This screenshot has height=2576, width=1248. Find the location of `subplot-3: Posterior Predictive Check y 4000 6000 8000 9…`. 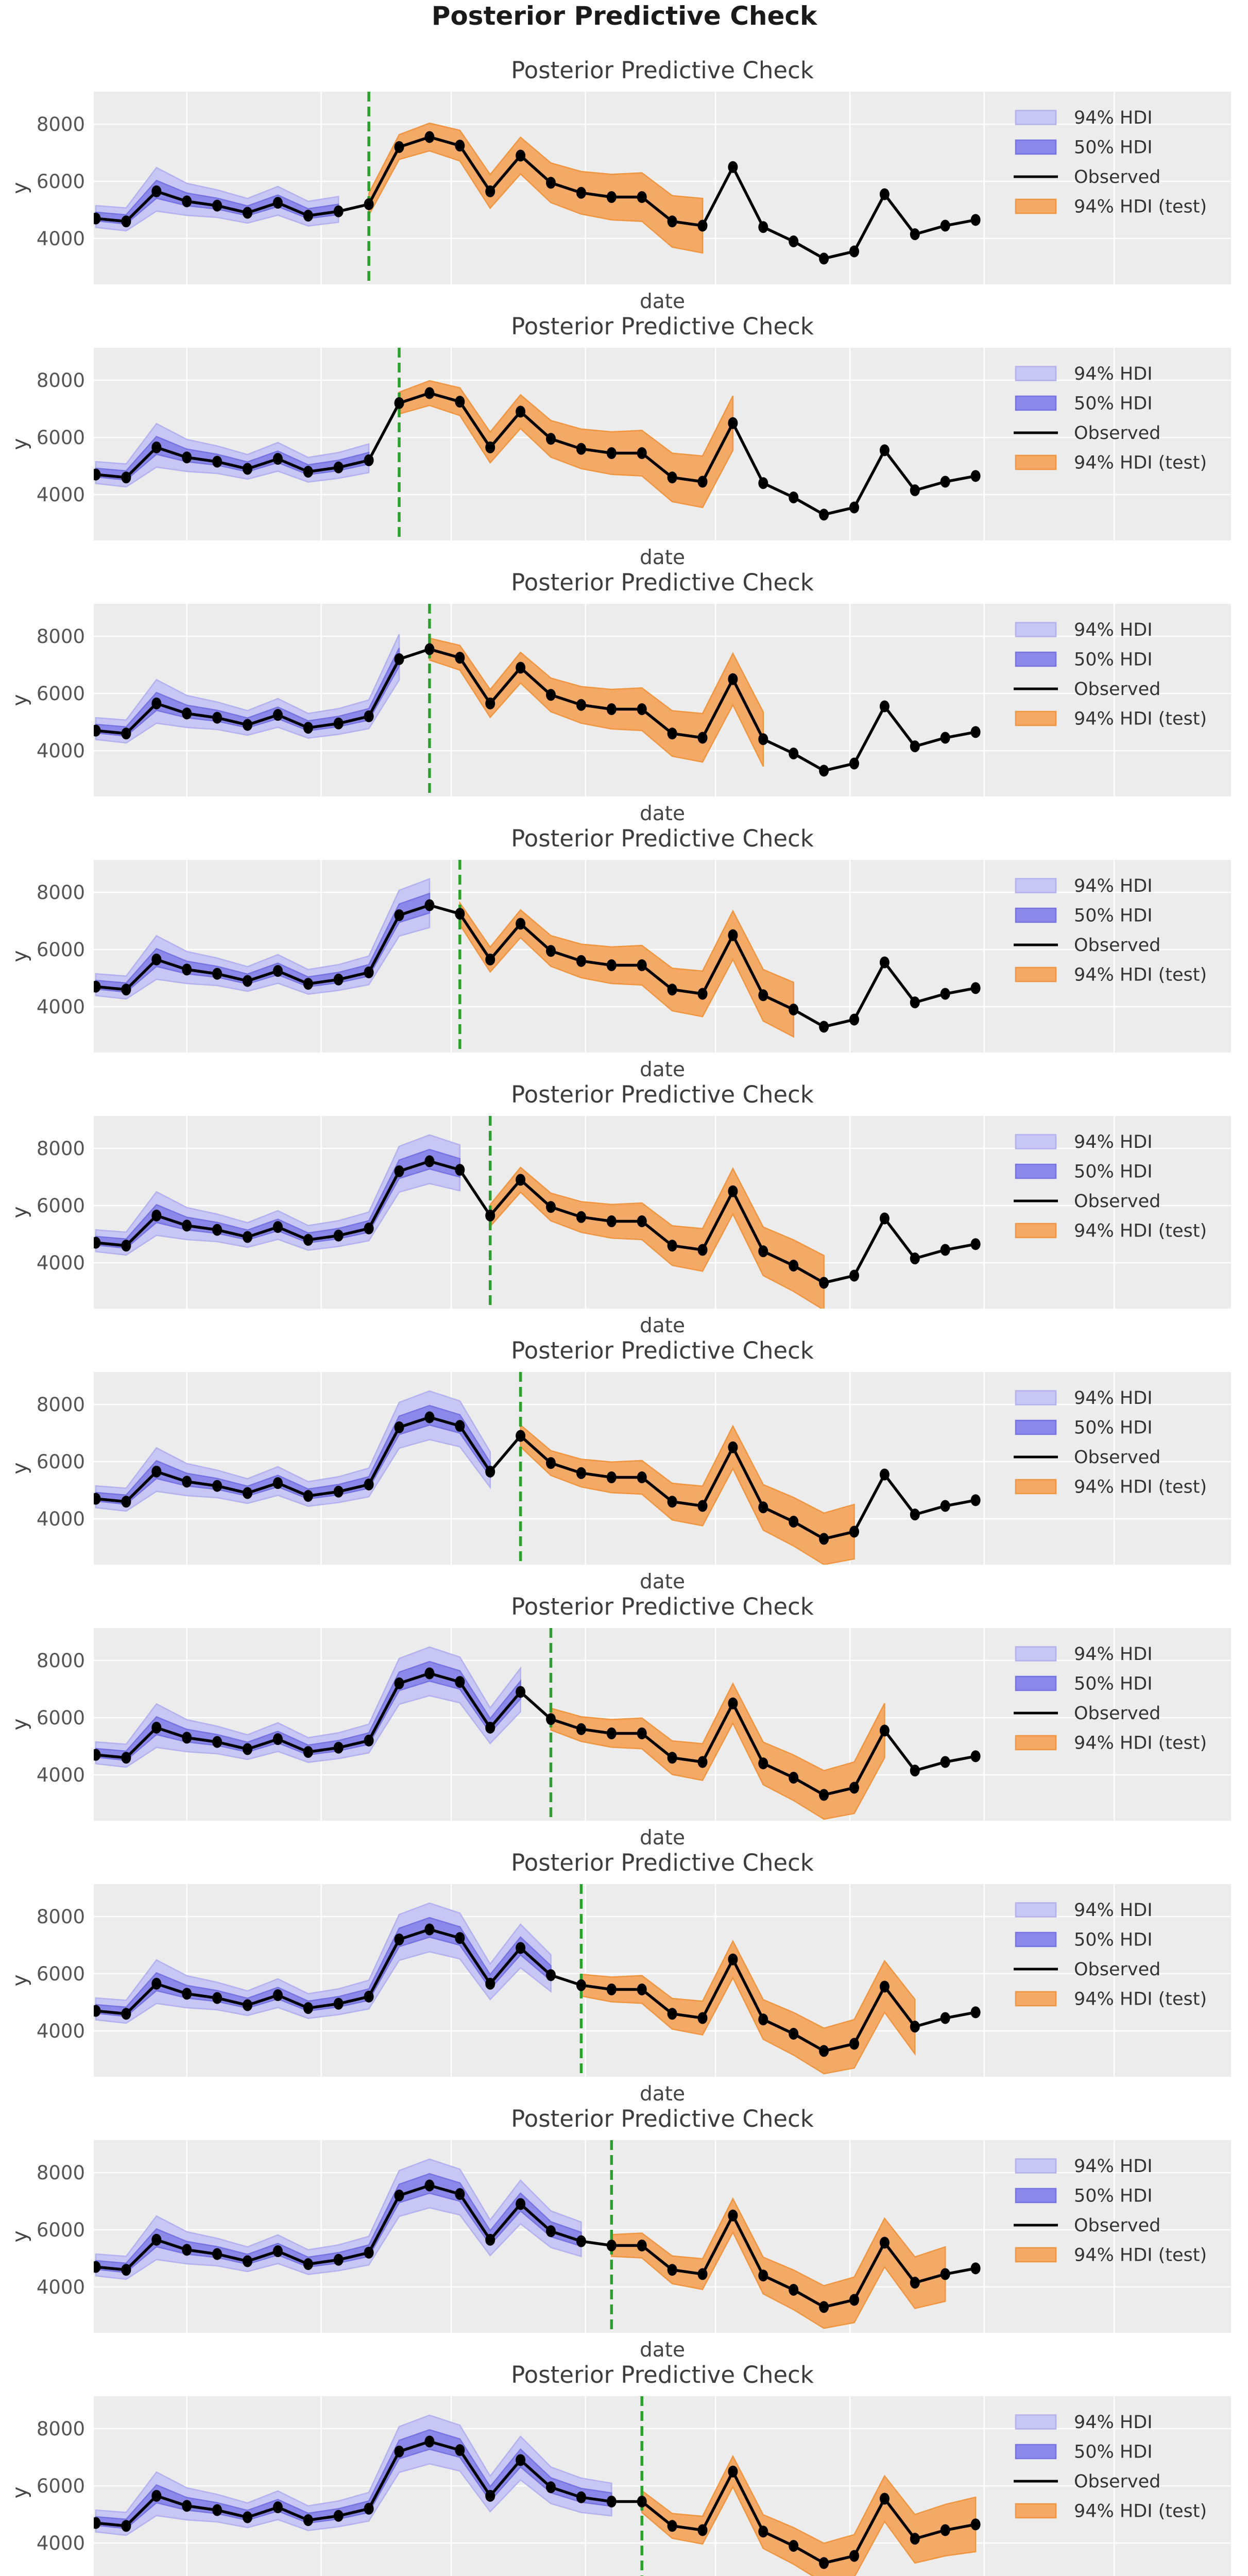

subplot-3: Posterior Predictive Check y 4000 6000 8000 9… is located at coordinates (620, 697).